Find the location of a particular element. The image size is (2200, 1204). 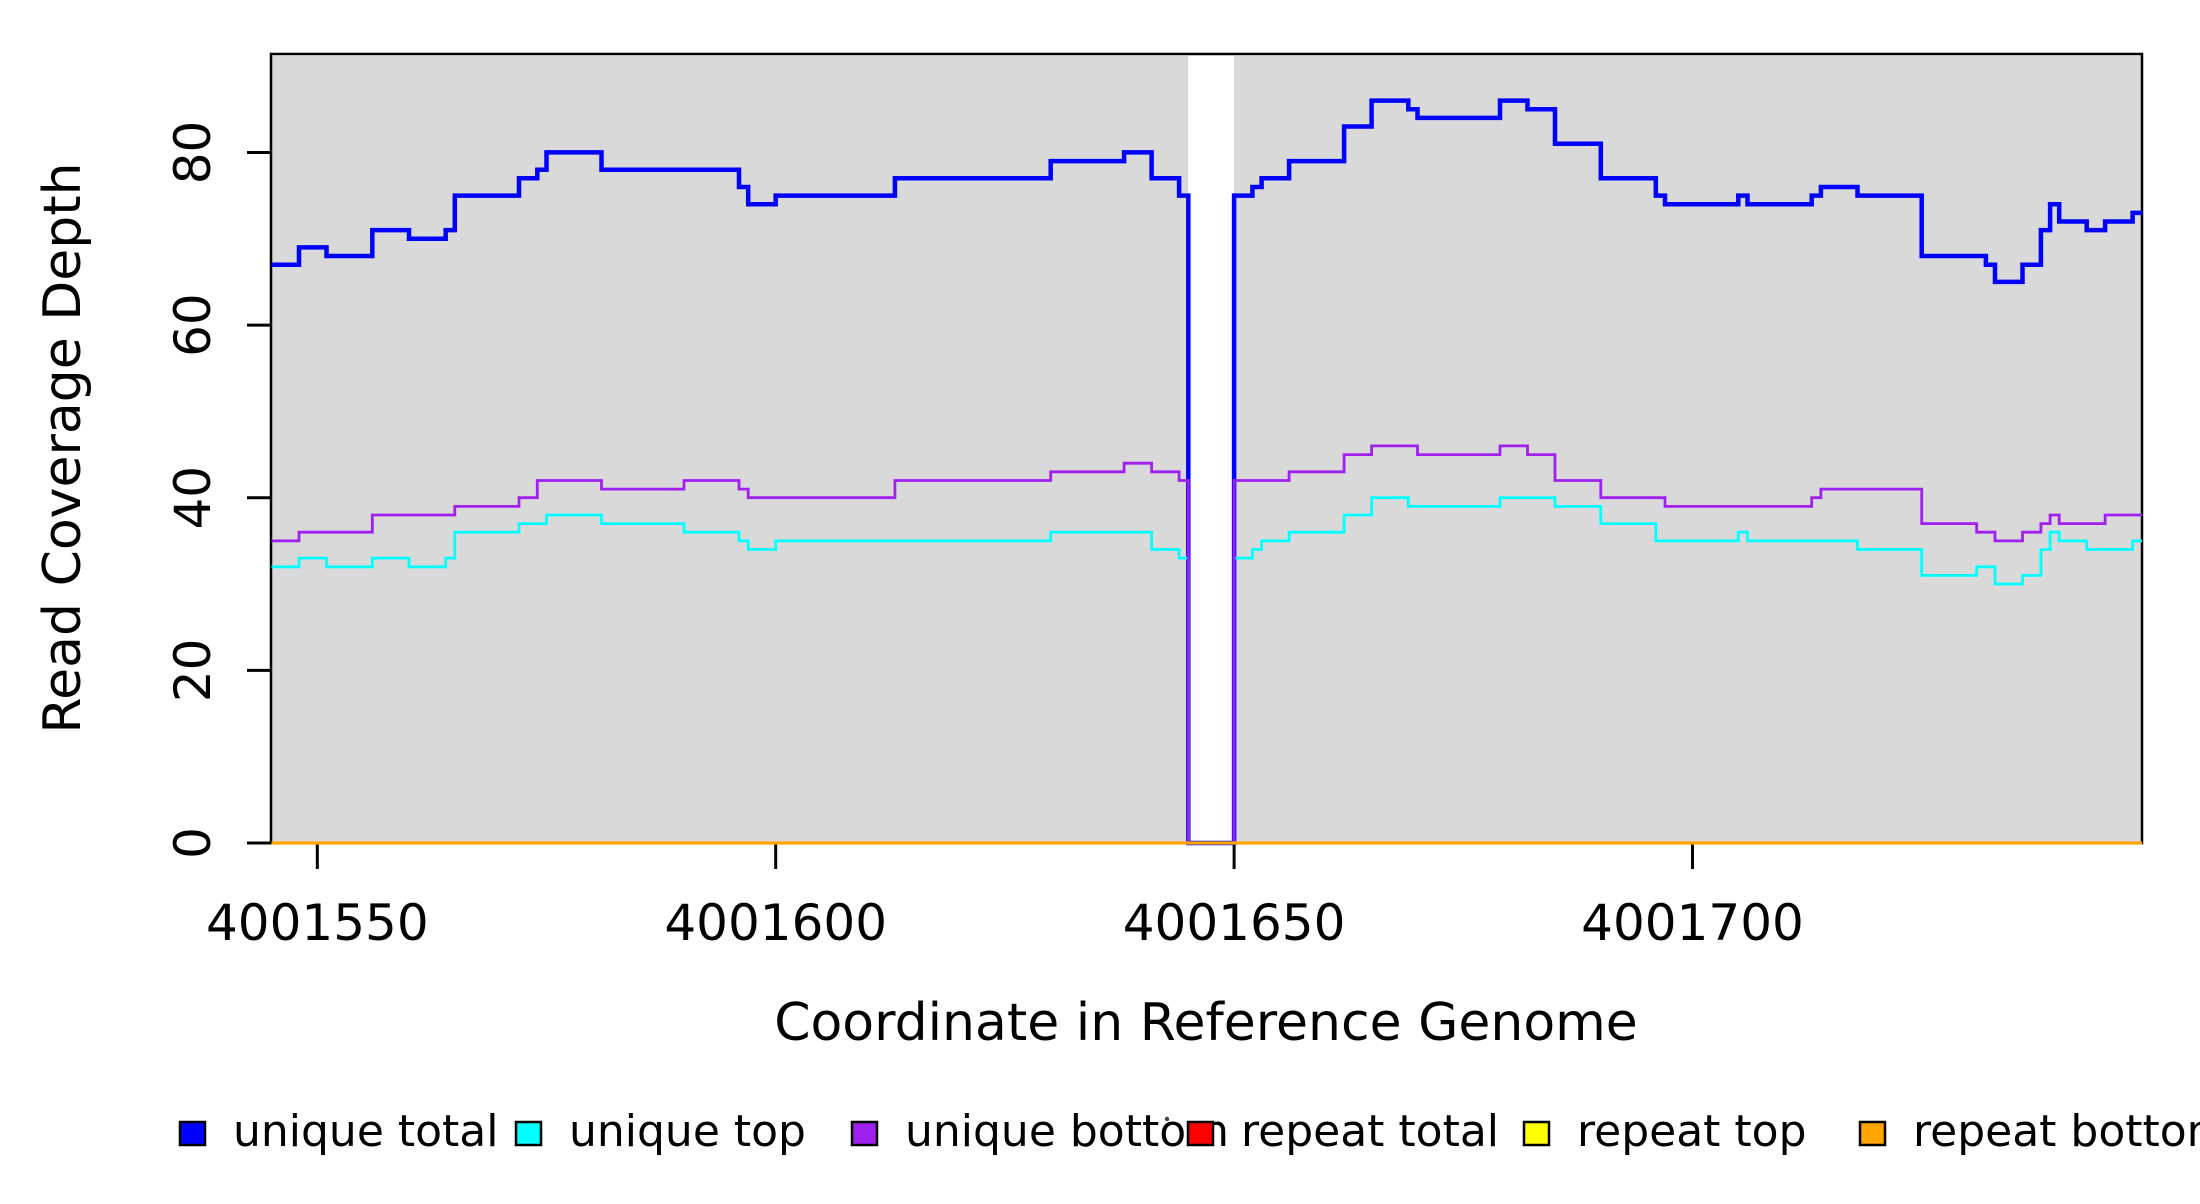

y-tick-label: 60 is located at coordinates (193, 325).